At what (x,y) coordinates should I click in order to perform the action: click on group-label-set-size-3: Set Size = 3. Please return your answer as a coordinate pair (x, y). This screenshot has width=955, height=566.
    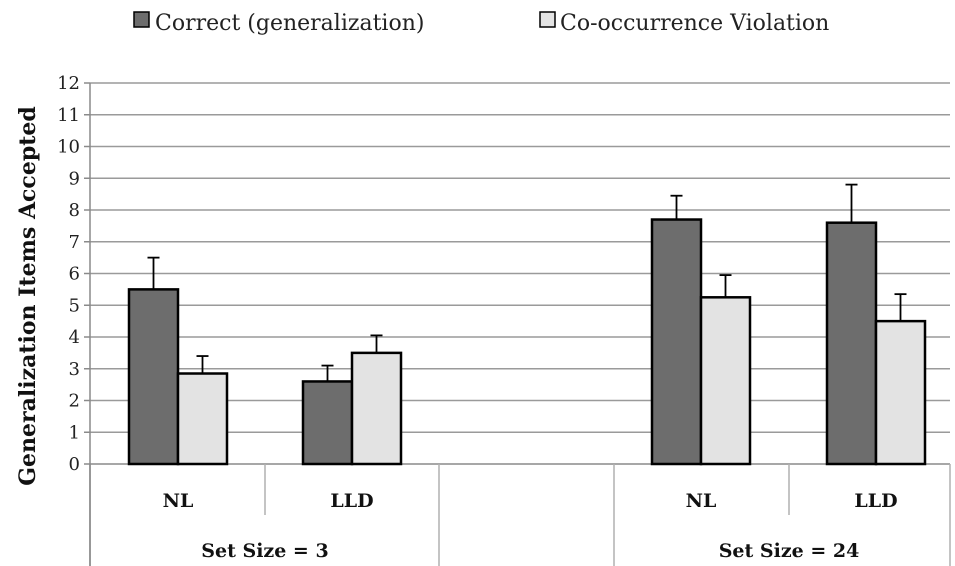
    Looking at the image, I should click on (264, 551).